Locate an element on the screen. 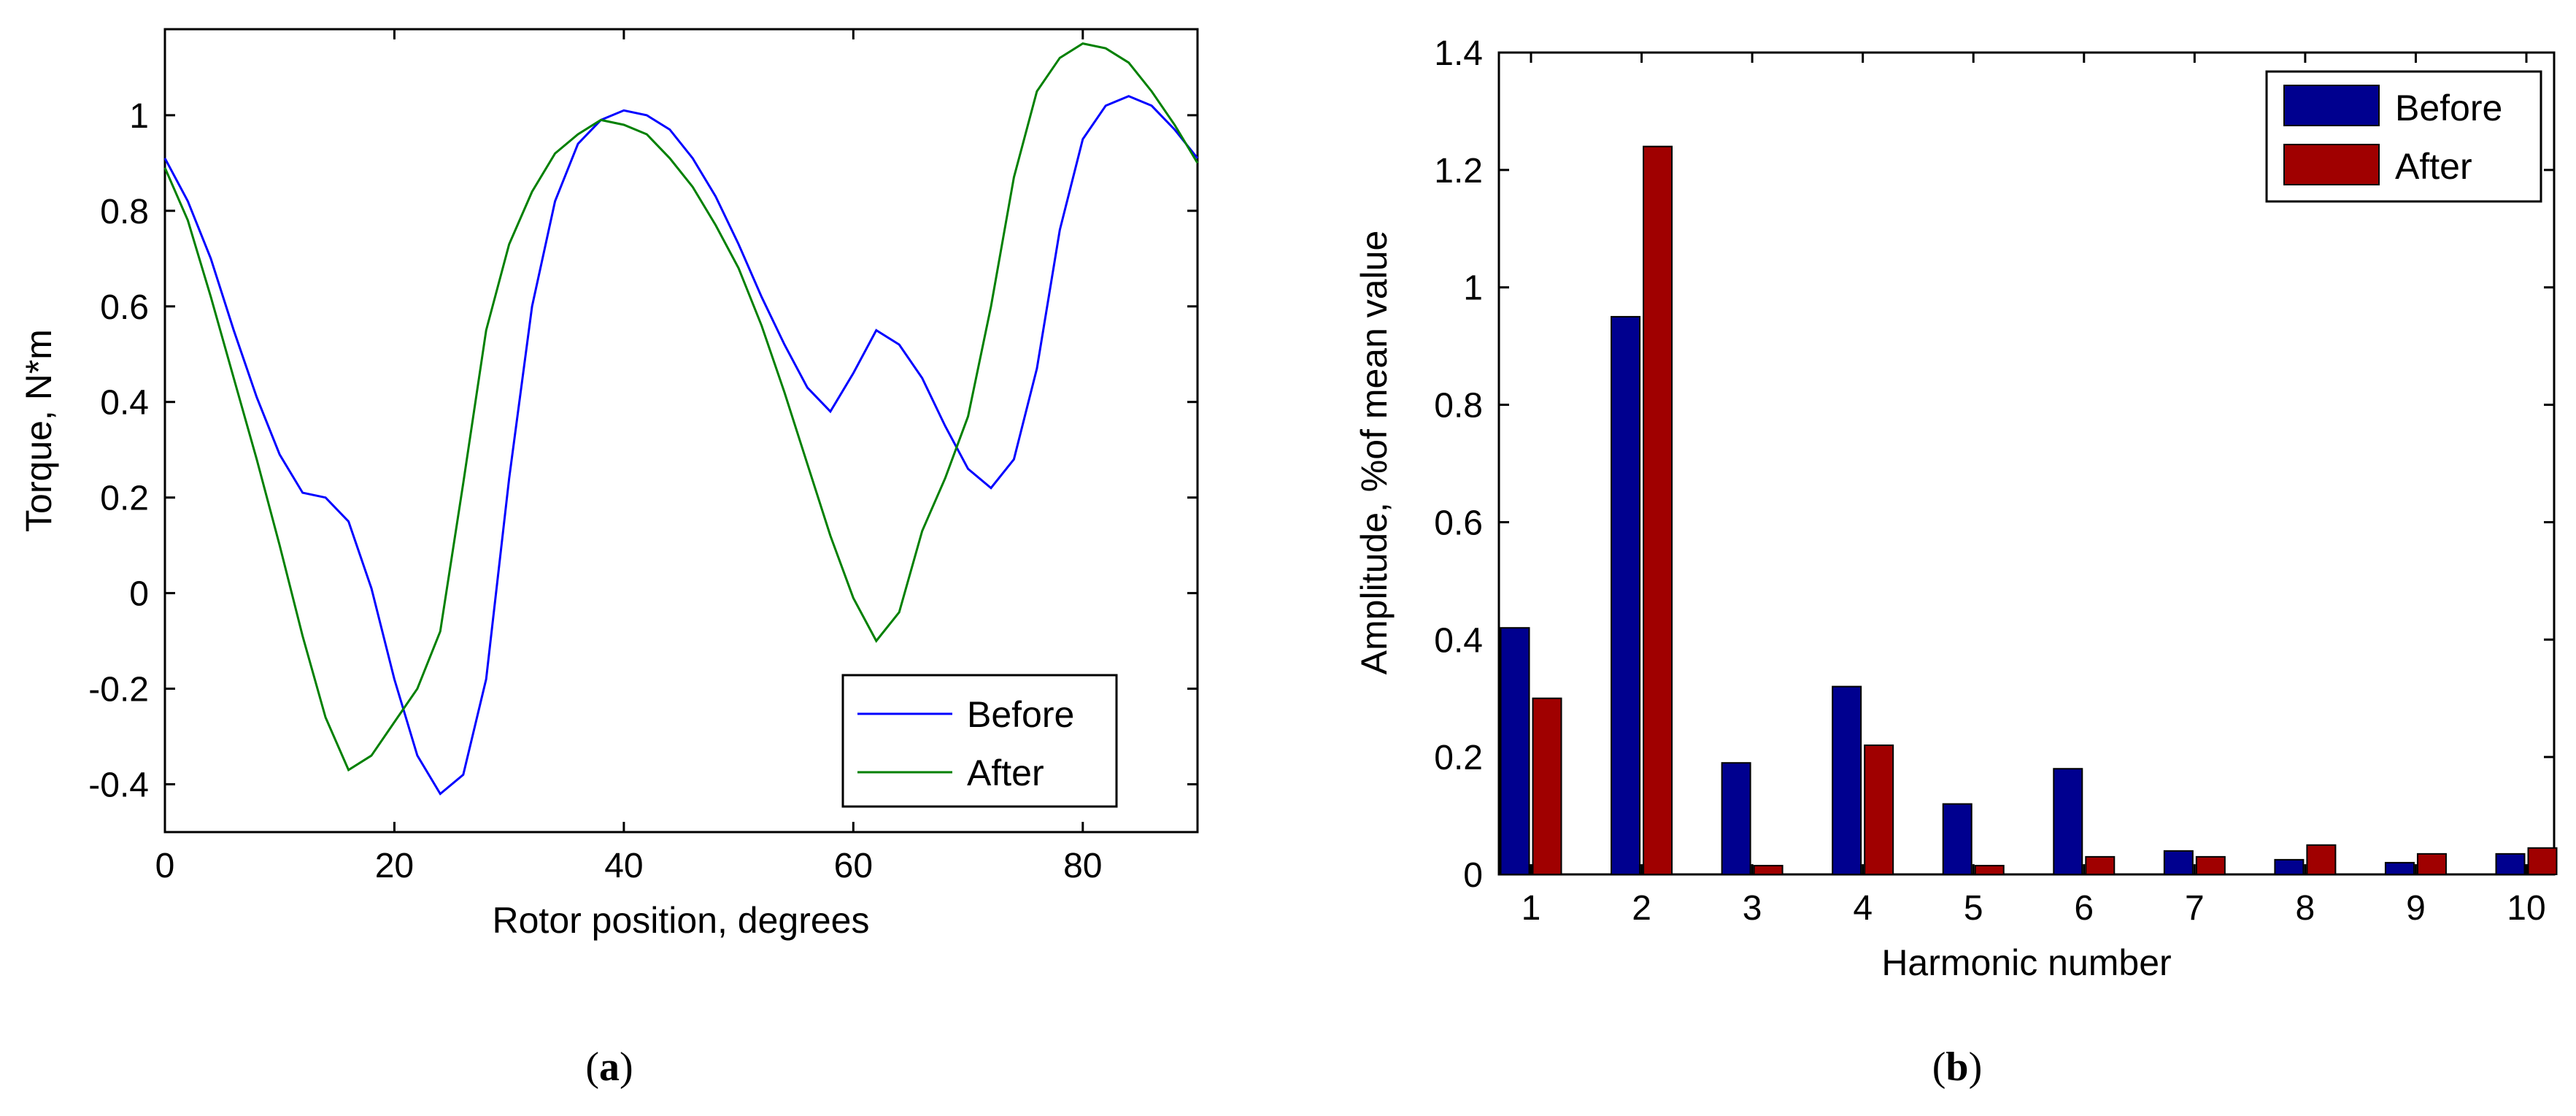 Image resolution: width=2576 pixels, height=1116 pixels. y-tick-label-b: 0.2 is located at coordinates (1458, 758).